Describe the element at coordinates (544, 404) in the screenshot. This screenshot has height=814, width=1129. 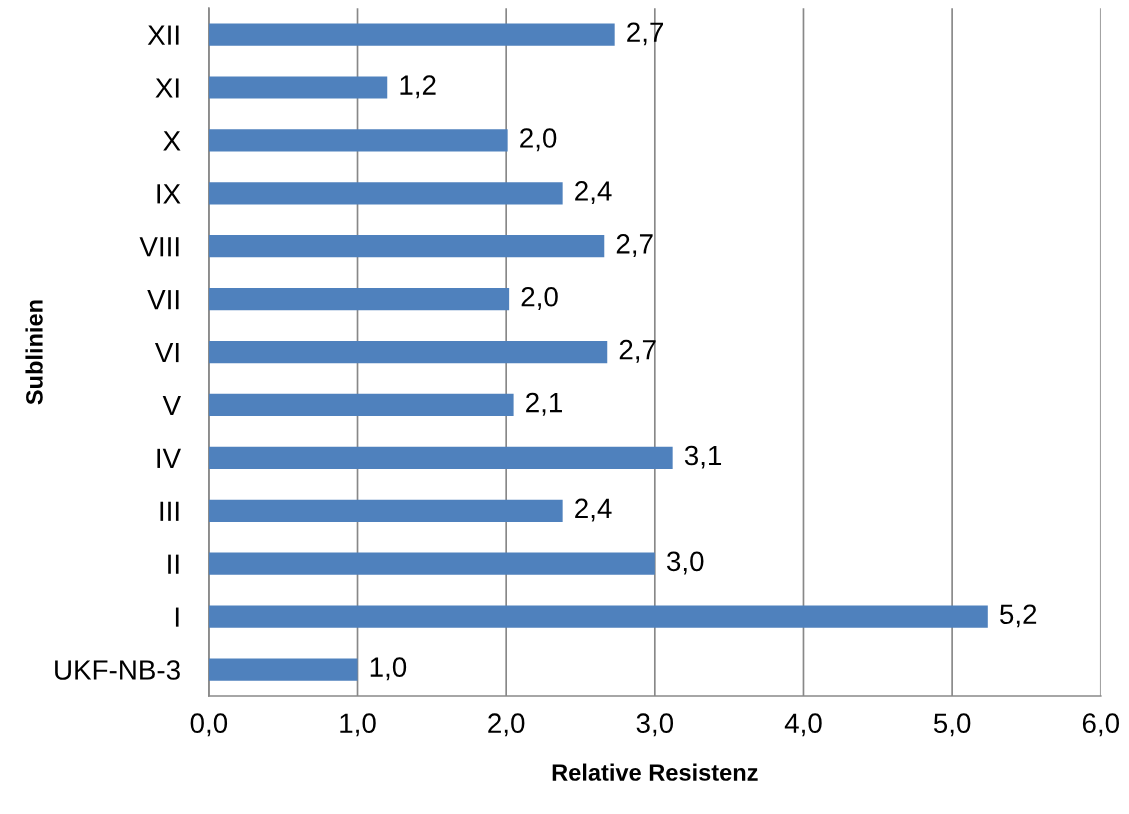
I see `data-label: 2,1` at that location.